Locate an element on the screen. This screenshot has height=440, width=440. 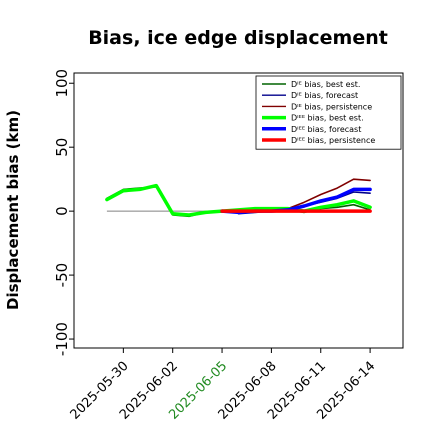
legend-label: Dᴵᴱᴱ bias, best est. is located at coordinates (327, 118).